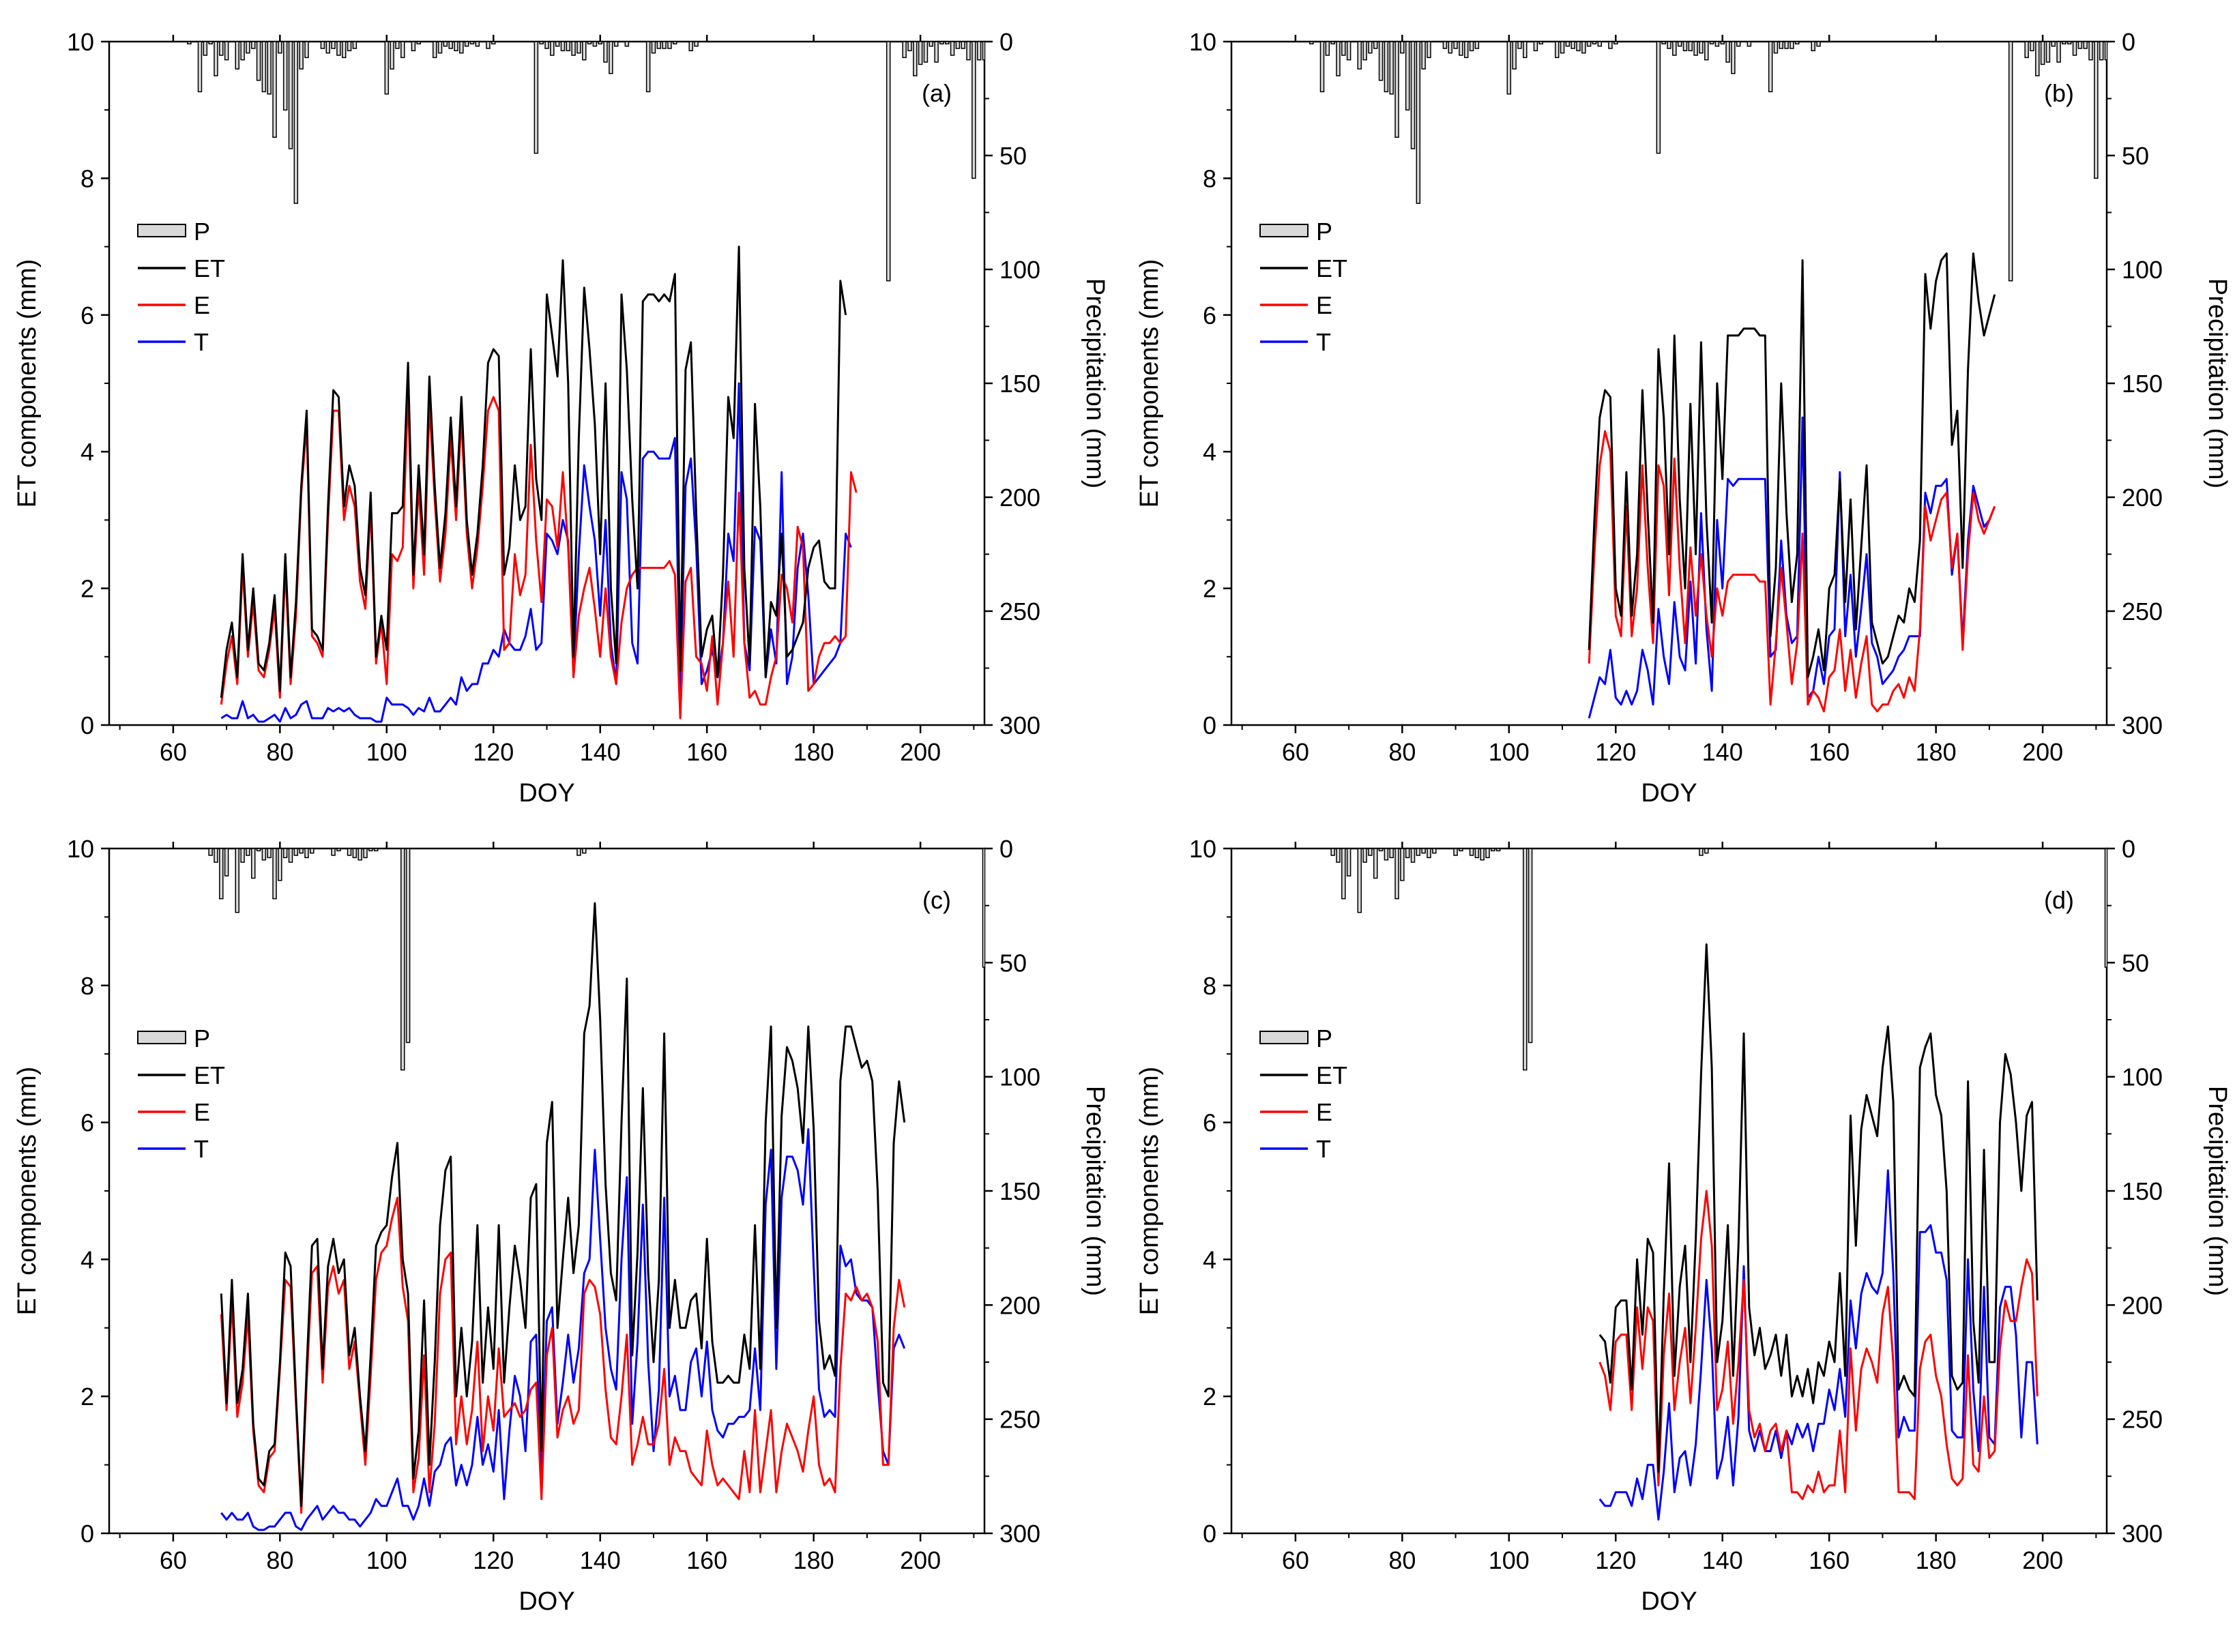 This screenshot has width=2235, height=1652. Describe the element at coordinates (1669, 1602) in the screenshot. I see `x-axis-label: DOY` at that location.